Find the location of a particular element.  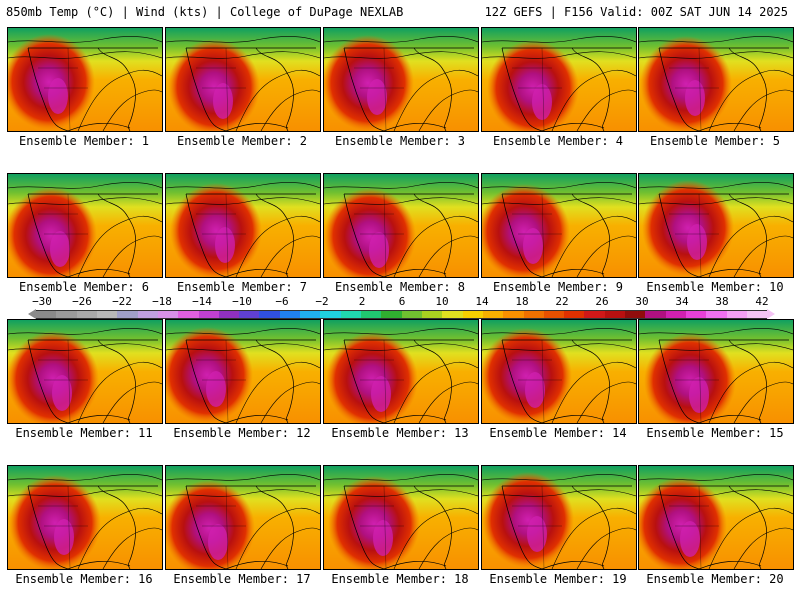

colorbar-tick-label: −26 is located at coordinates (82, 301).